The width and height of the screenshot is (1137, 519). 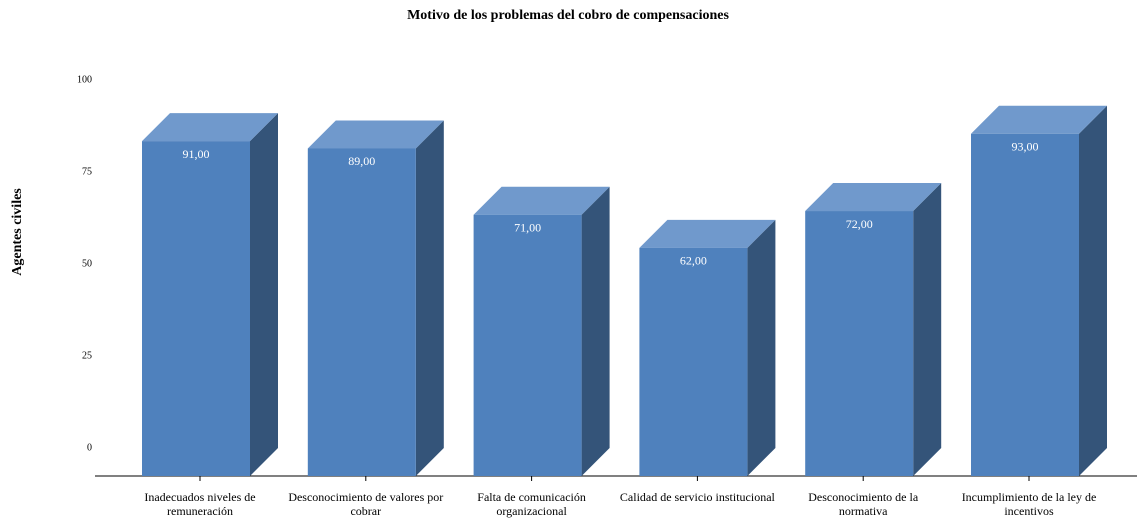 I want to click on y-tick-label: 100, so click(x=84, y=79).